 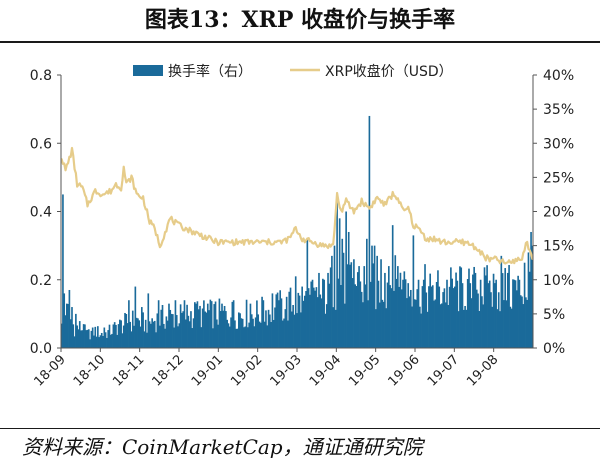 I want to click on right-tick-label: 25%, so click(x=558, y=178).